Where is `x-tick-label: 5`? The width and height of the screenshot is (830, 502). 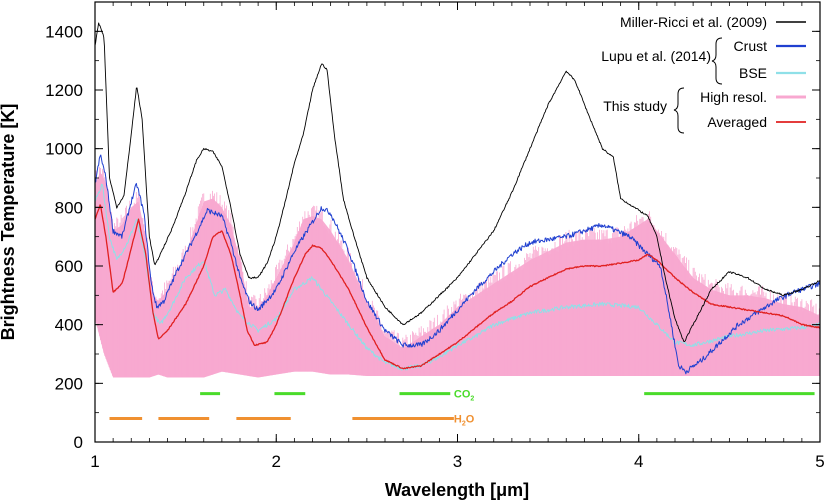 x-tick-label: 5 is located at coordinates (819, 461).